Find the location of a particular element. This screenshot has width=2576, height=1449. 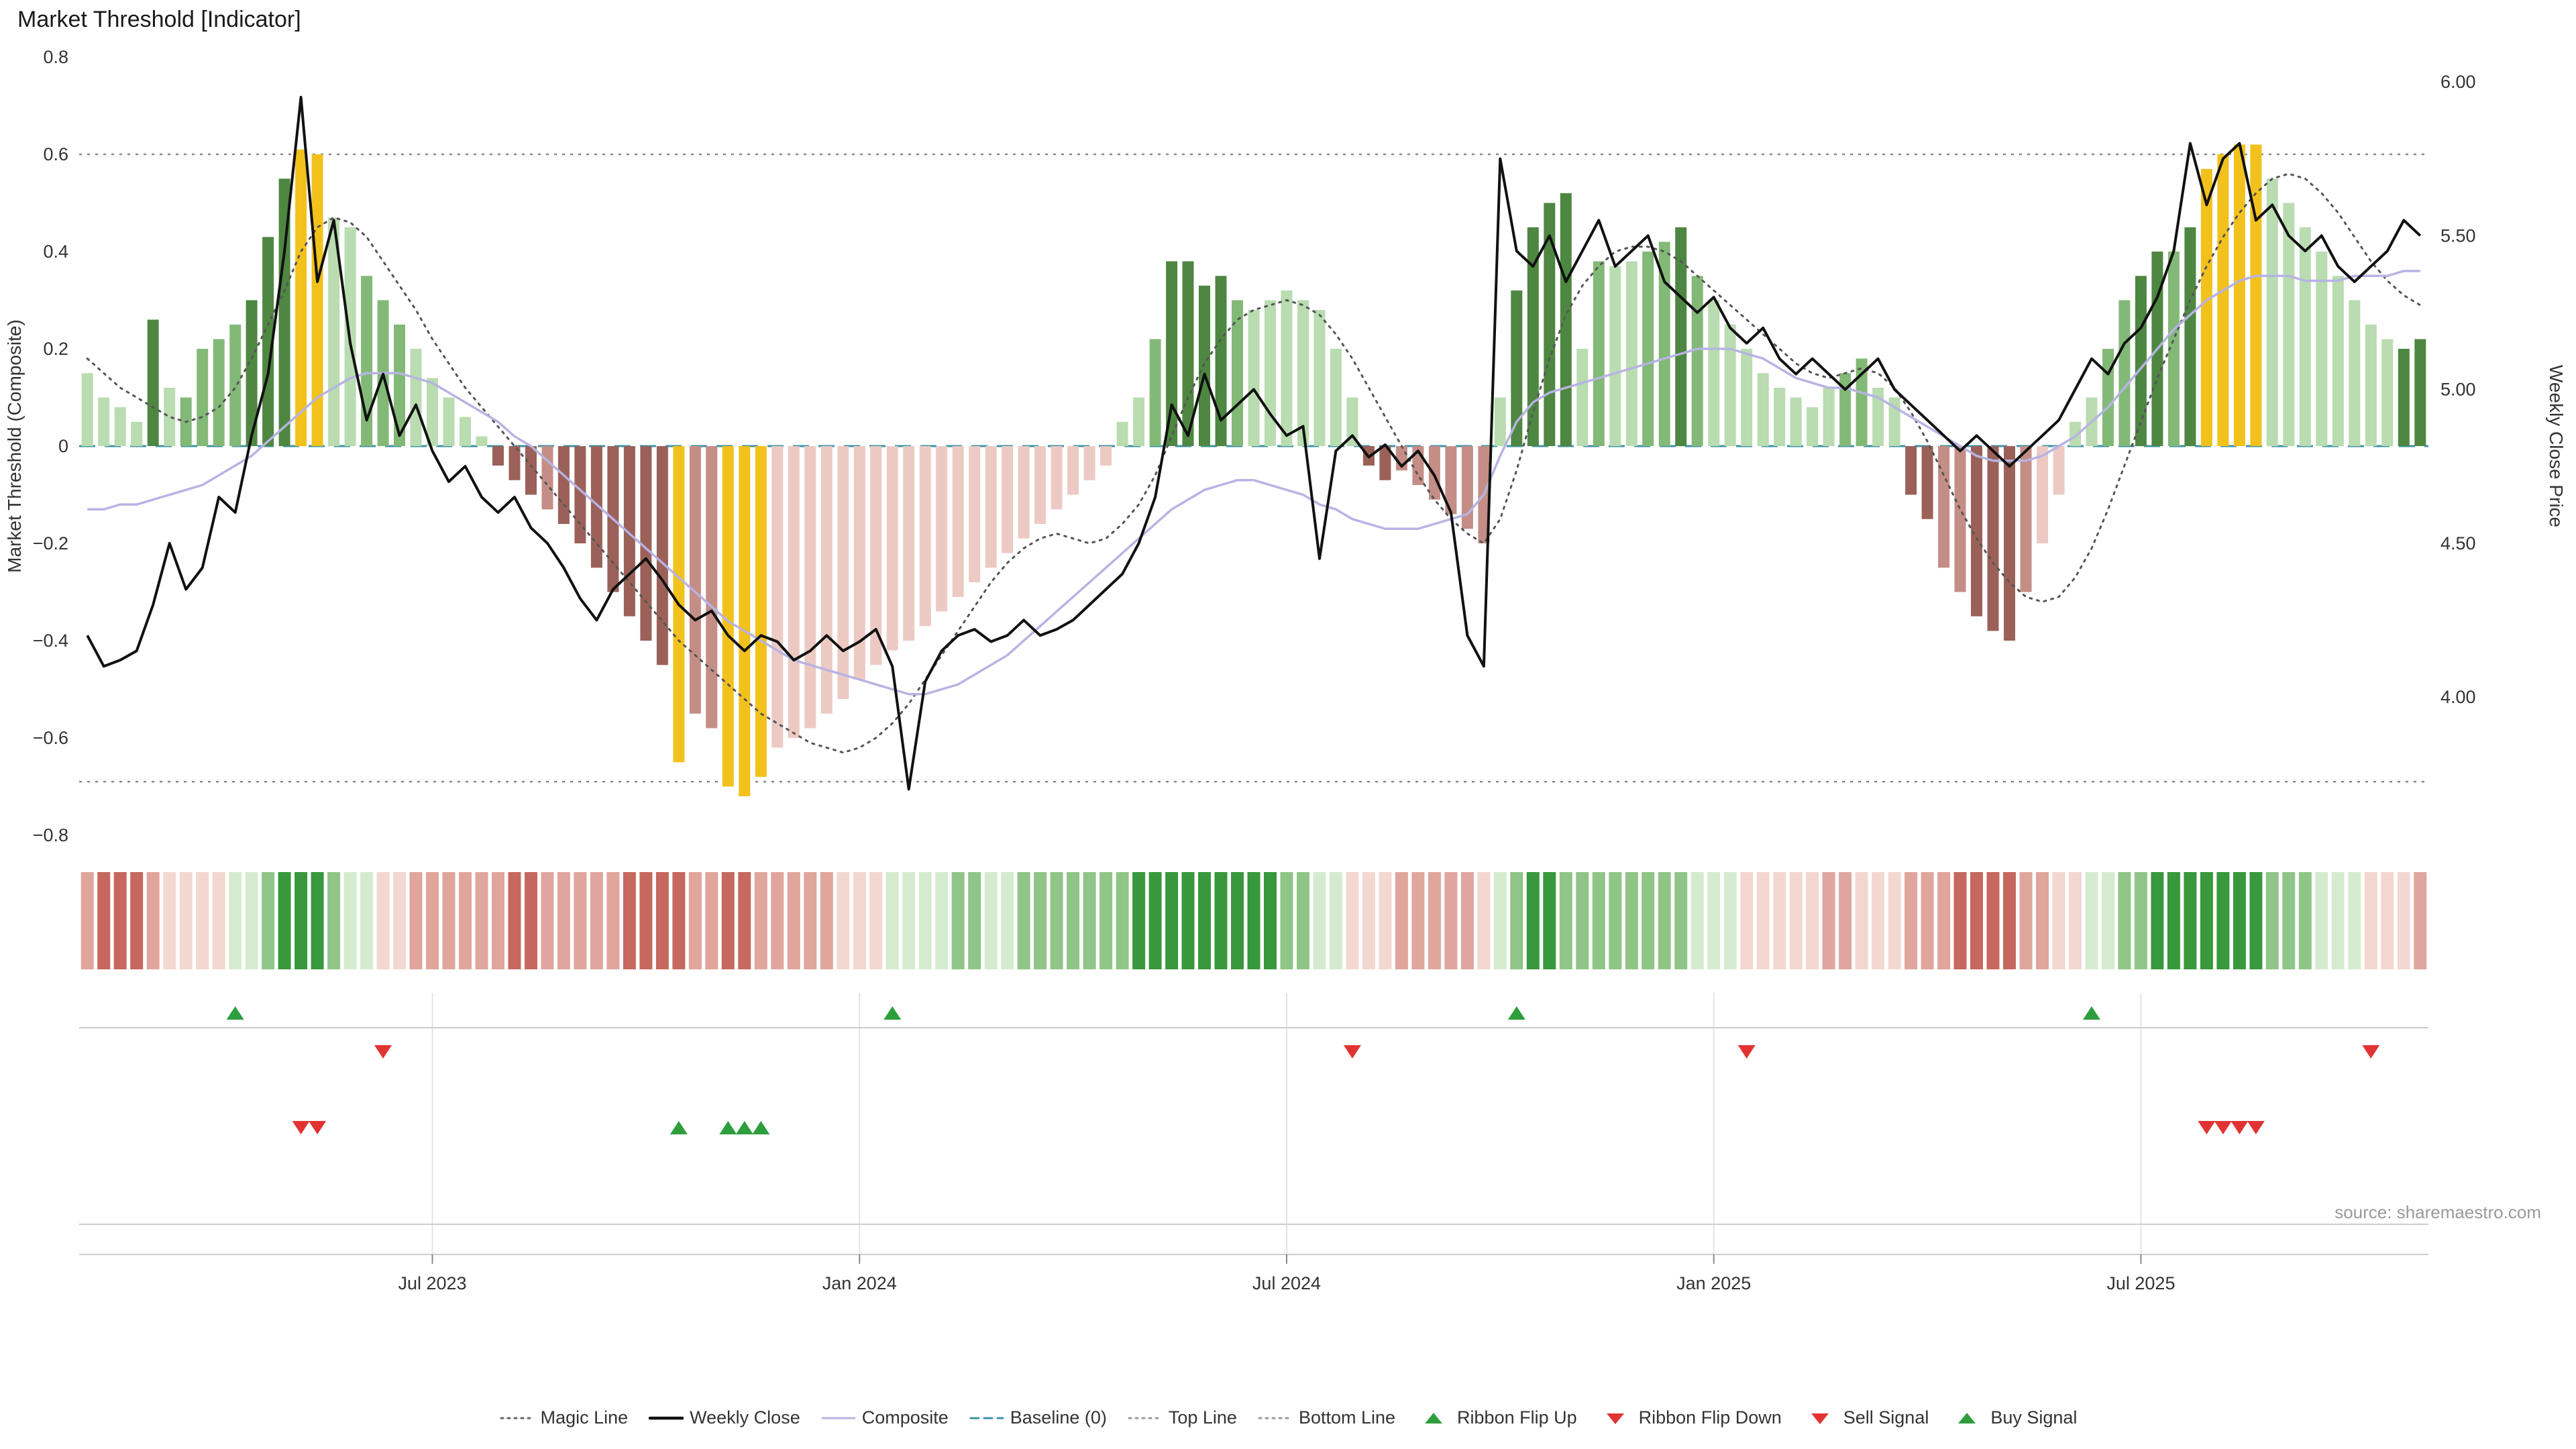

left-axis-tick: 0.2 is located at coordinates (55, 349).